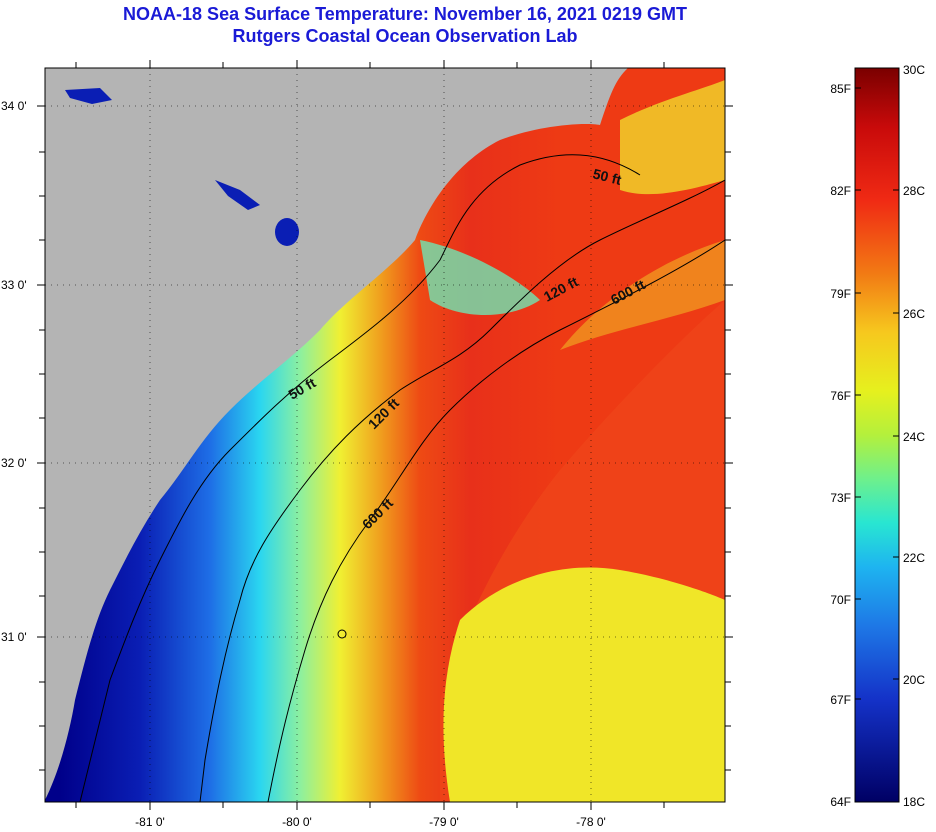  What do you see at coordinates (14, 106) in the screenshot?
I see `lat-label-34: 34 0'` at bounding box center [14, 106].